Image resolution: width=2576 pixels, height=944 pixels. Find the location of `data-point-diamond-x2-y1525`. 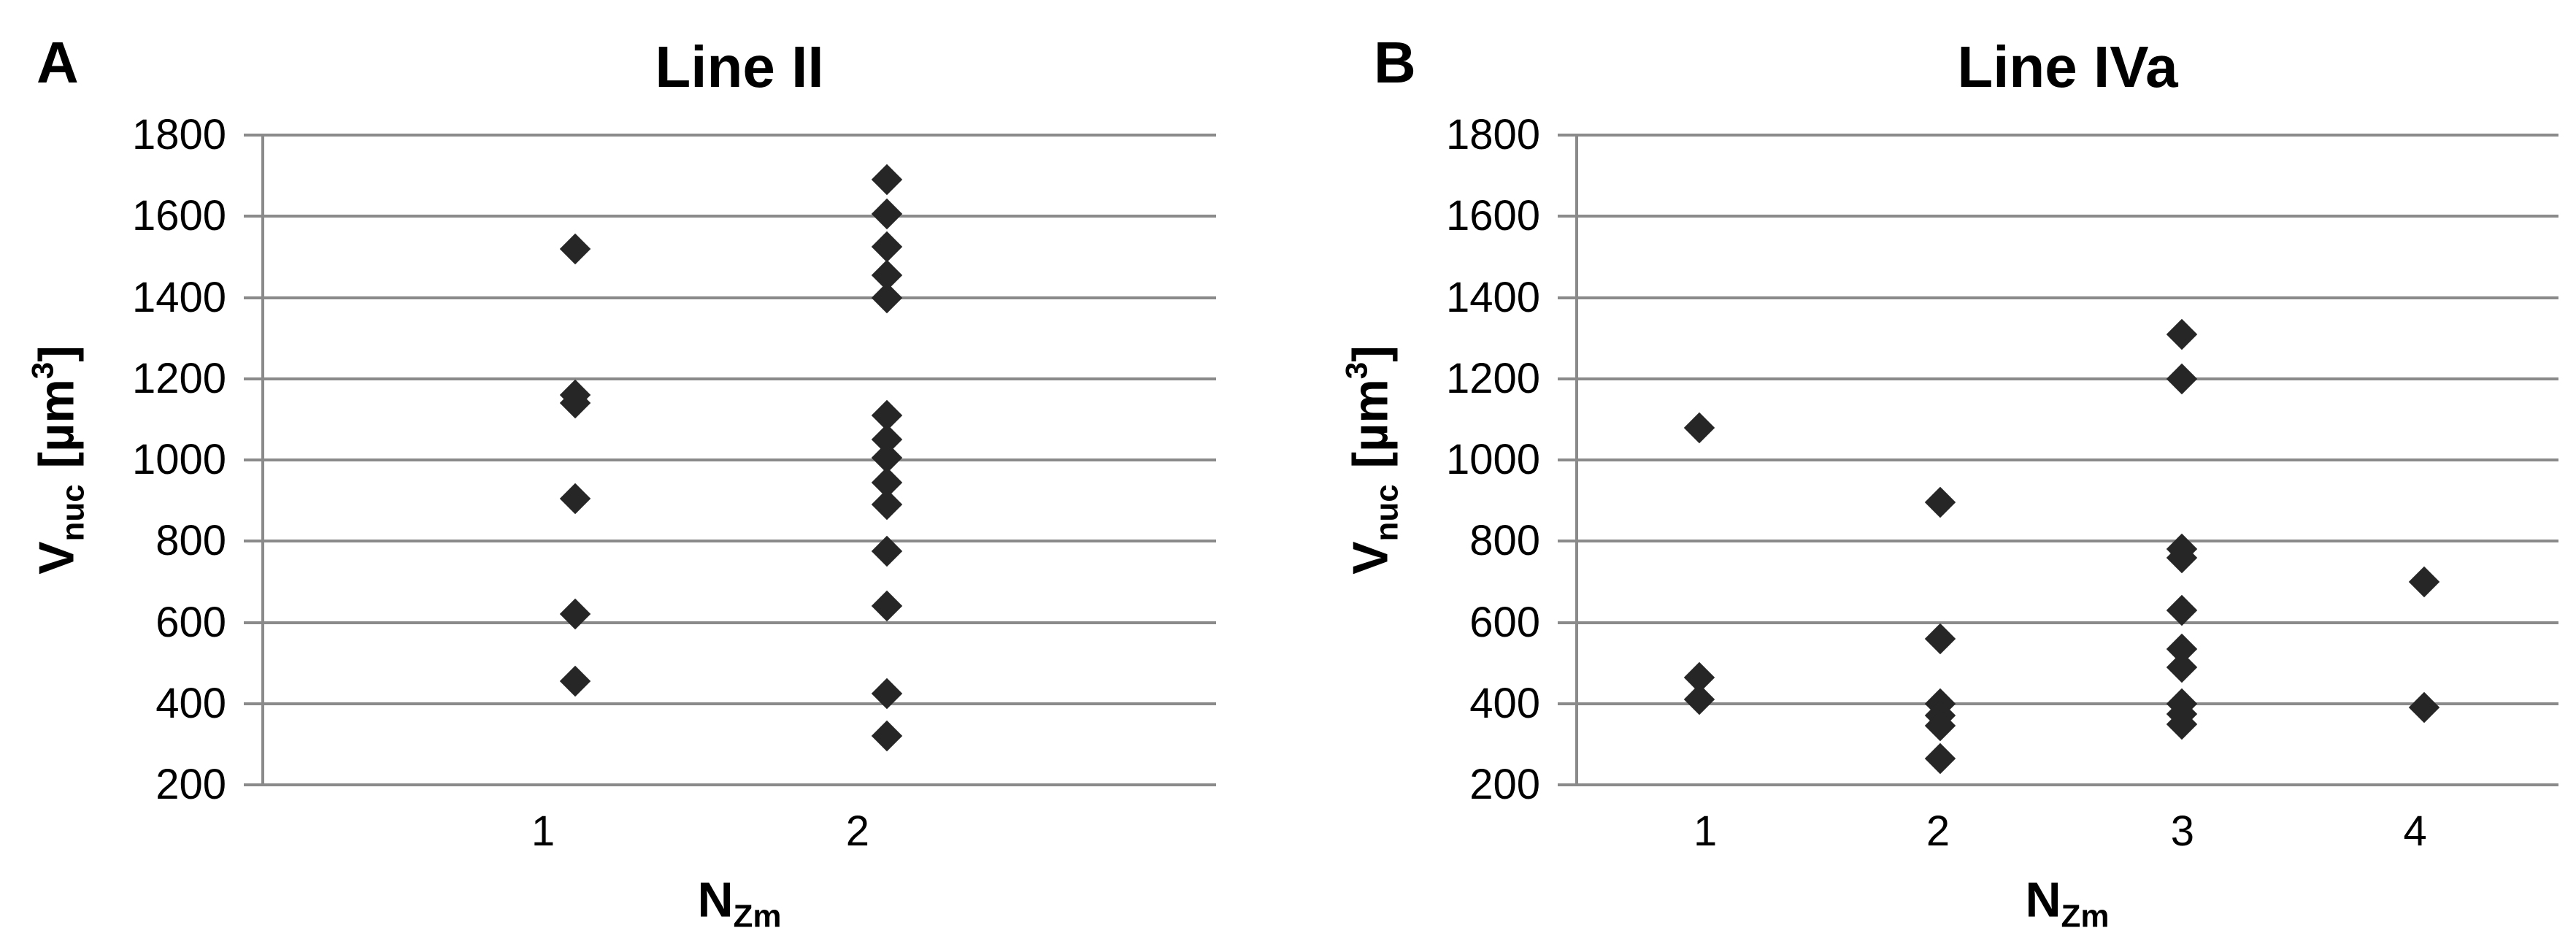

data-point-diamond-x2-y1525 is located at coordinates (887, 247).